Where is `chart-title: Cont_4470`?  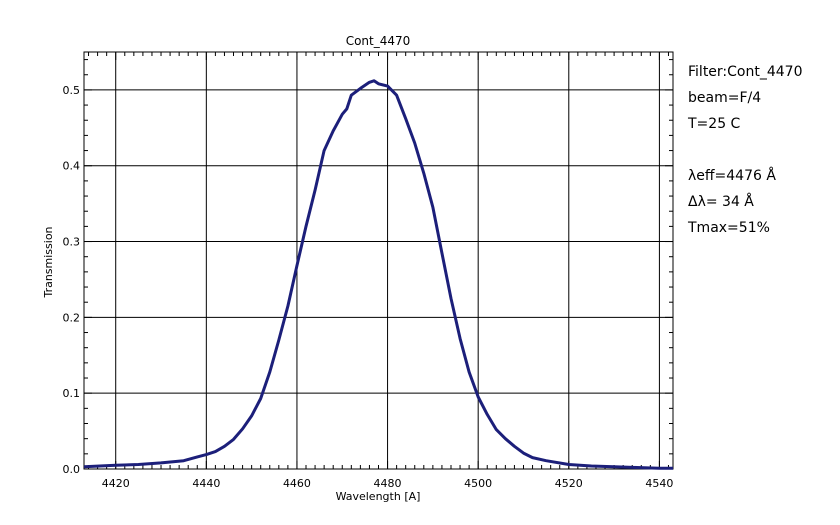
chart-title: Cont_4470 is located at coordinates (378, 41).